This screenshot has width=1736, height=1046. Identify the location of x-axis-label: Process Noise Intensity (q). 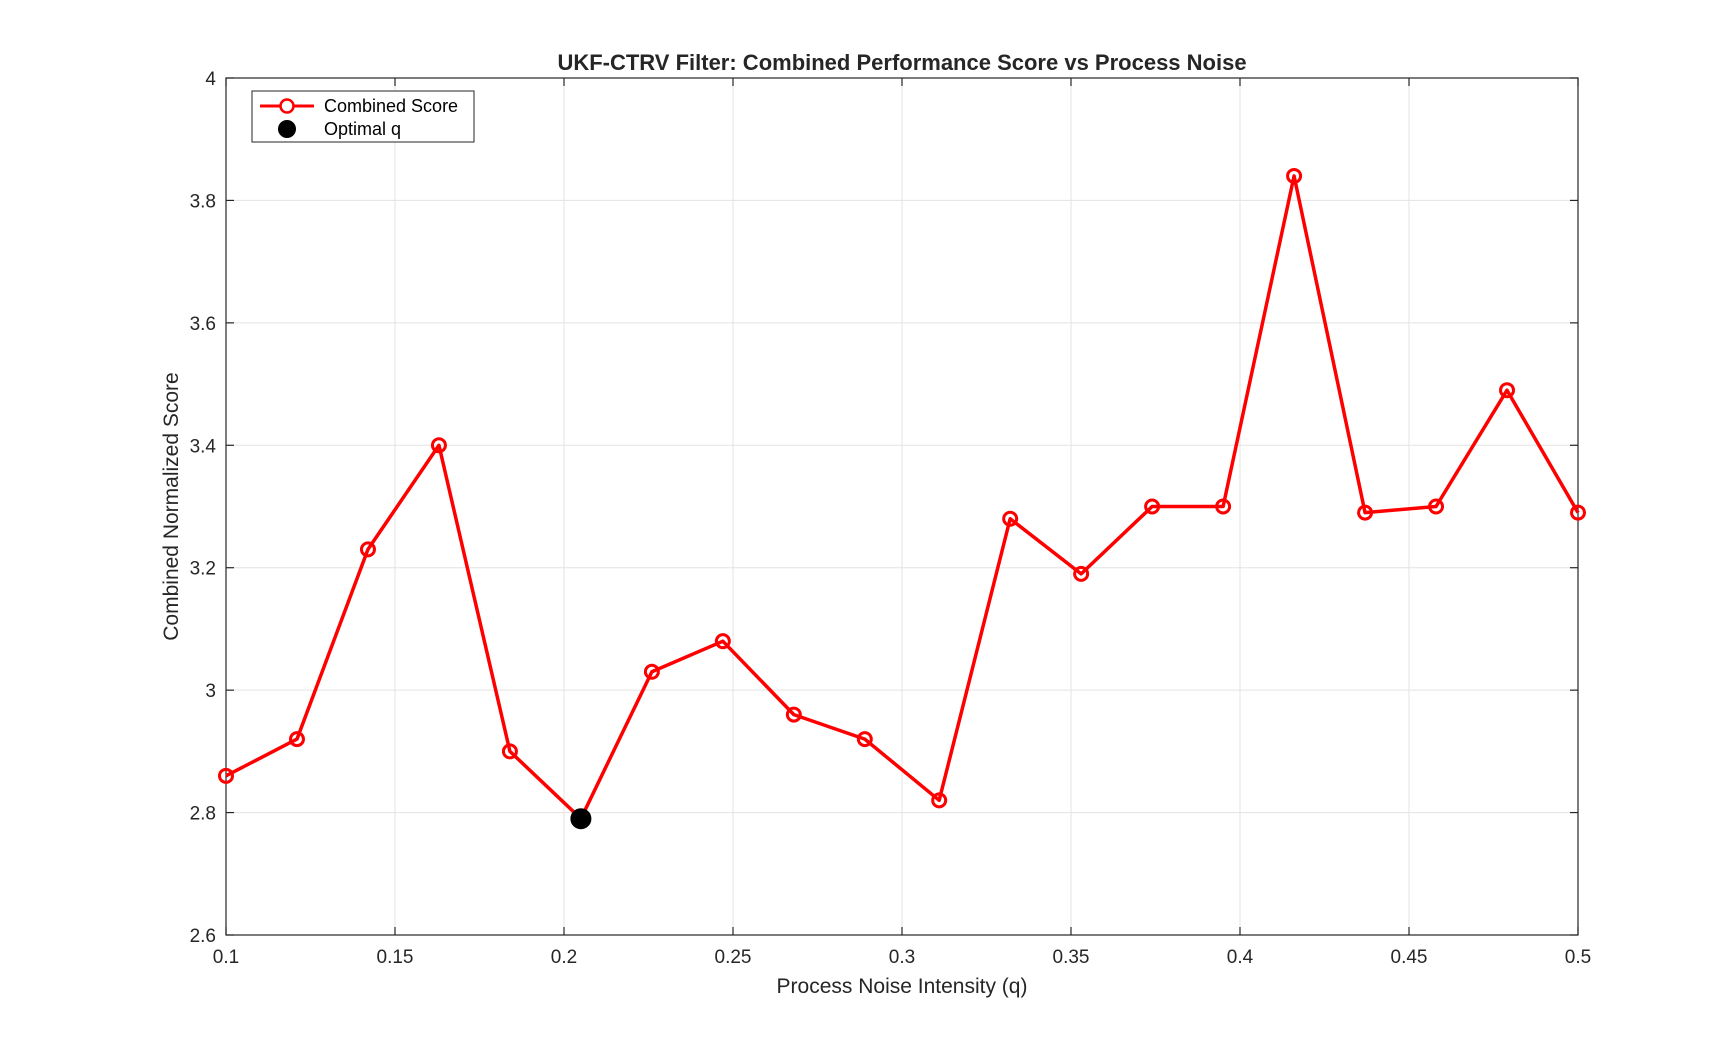
(902, 986).